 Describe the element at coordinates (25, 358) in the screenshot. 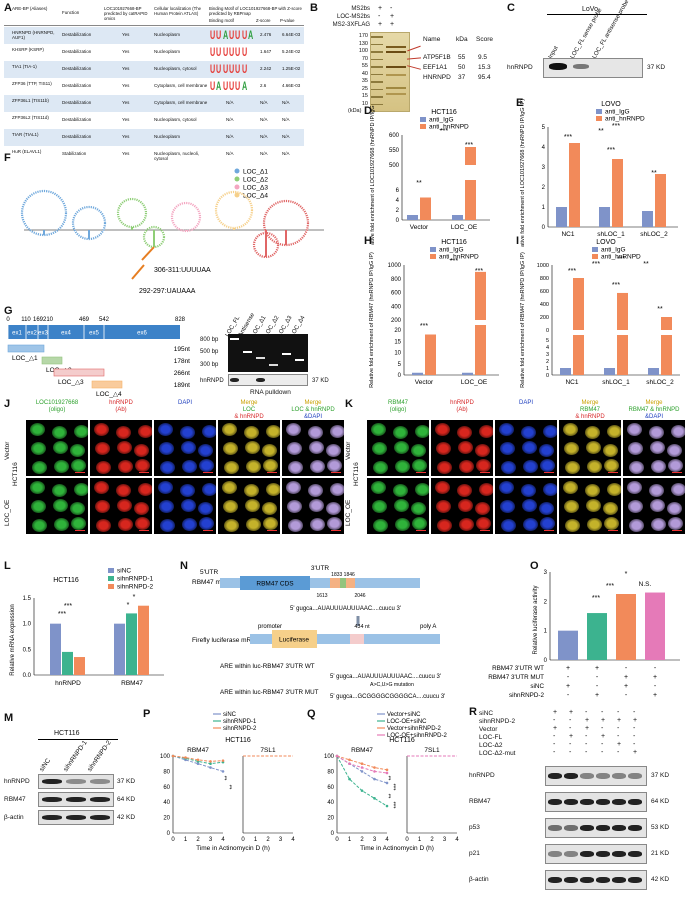

I see `fragment-name: LOC_△1` at that location.